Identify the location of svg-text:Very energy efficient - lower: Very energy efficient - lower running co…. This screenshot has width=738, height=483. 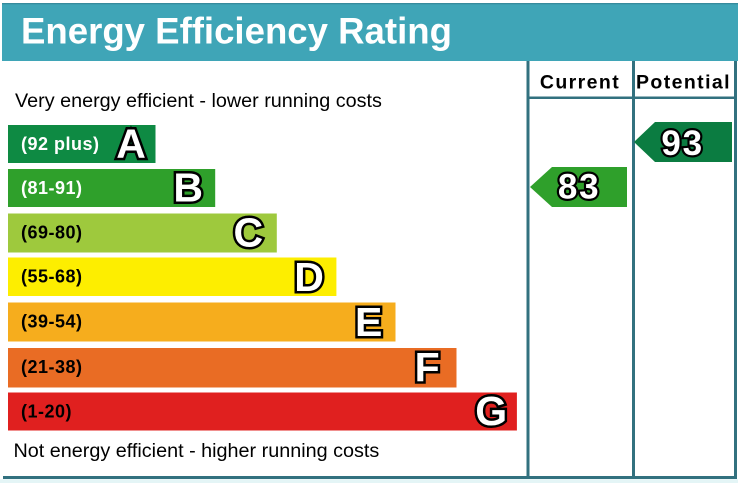
(198, 101).